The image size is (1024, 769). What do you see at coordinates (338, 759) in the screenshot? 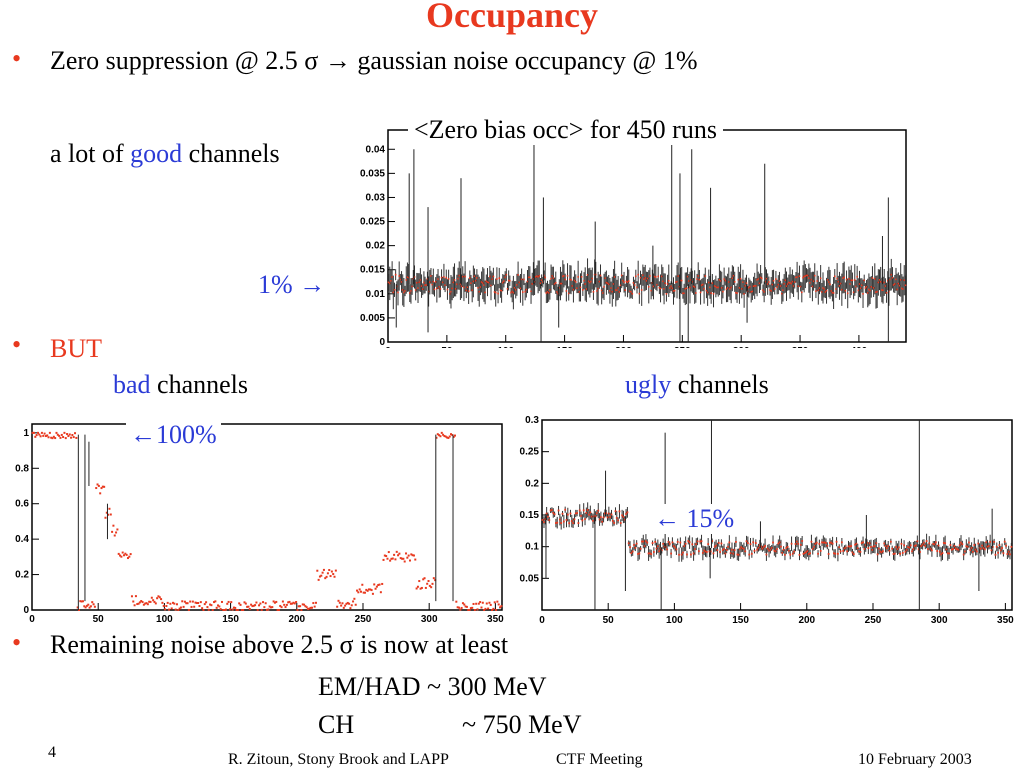
I see `footer-author: R. Zitoun, Stony Brook and LAPP` at bounding box center [338, 759].